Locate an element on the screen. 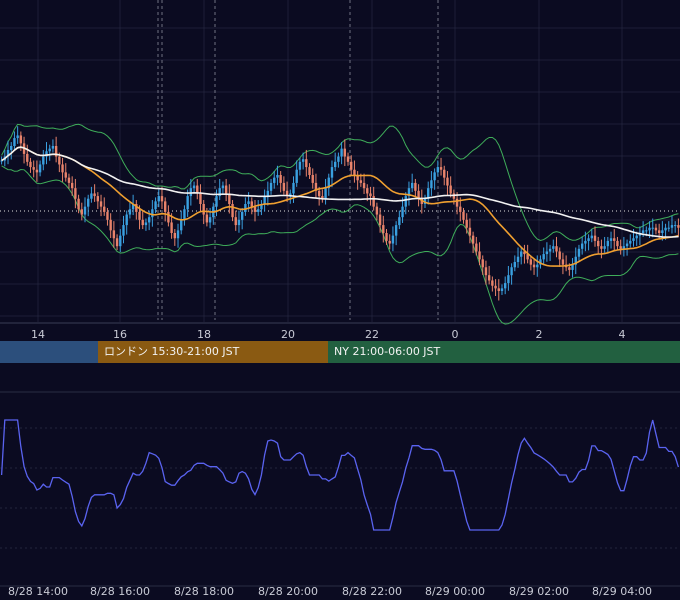 This screenshot has width=680, height=600. session-segment: ロンドン 15:30-21:00 JST is located at coordinates (213, 352).